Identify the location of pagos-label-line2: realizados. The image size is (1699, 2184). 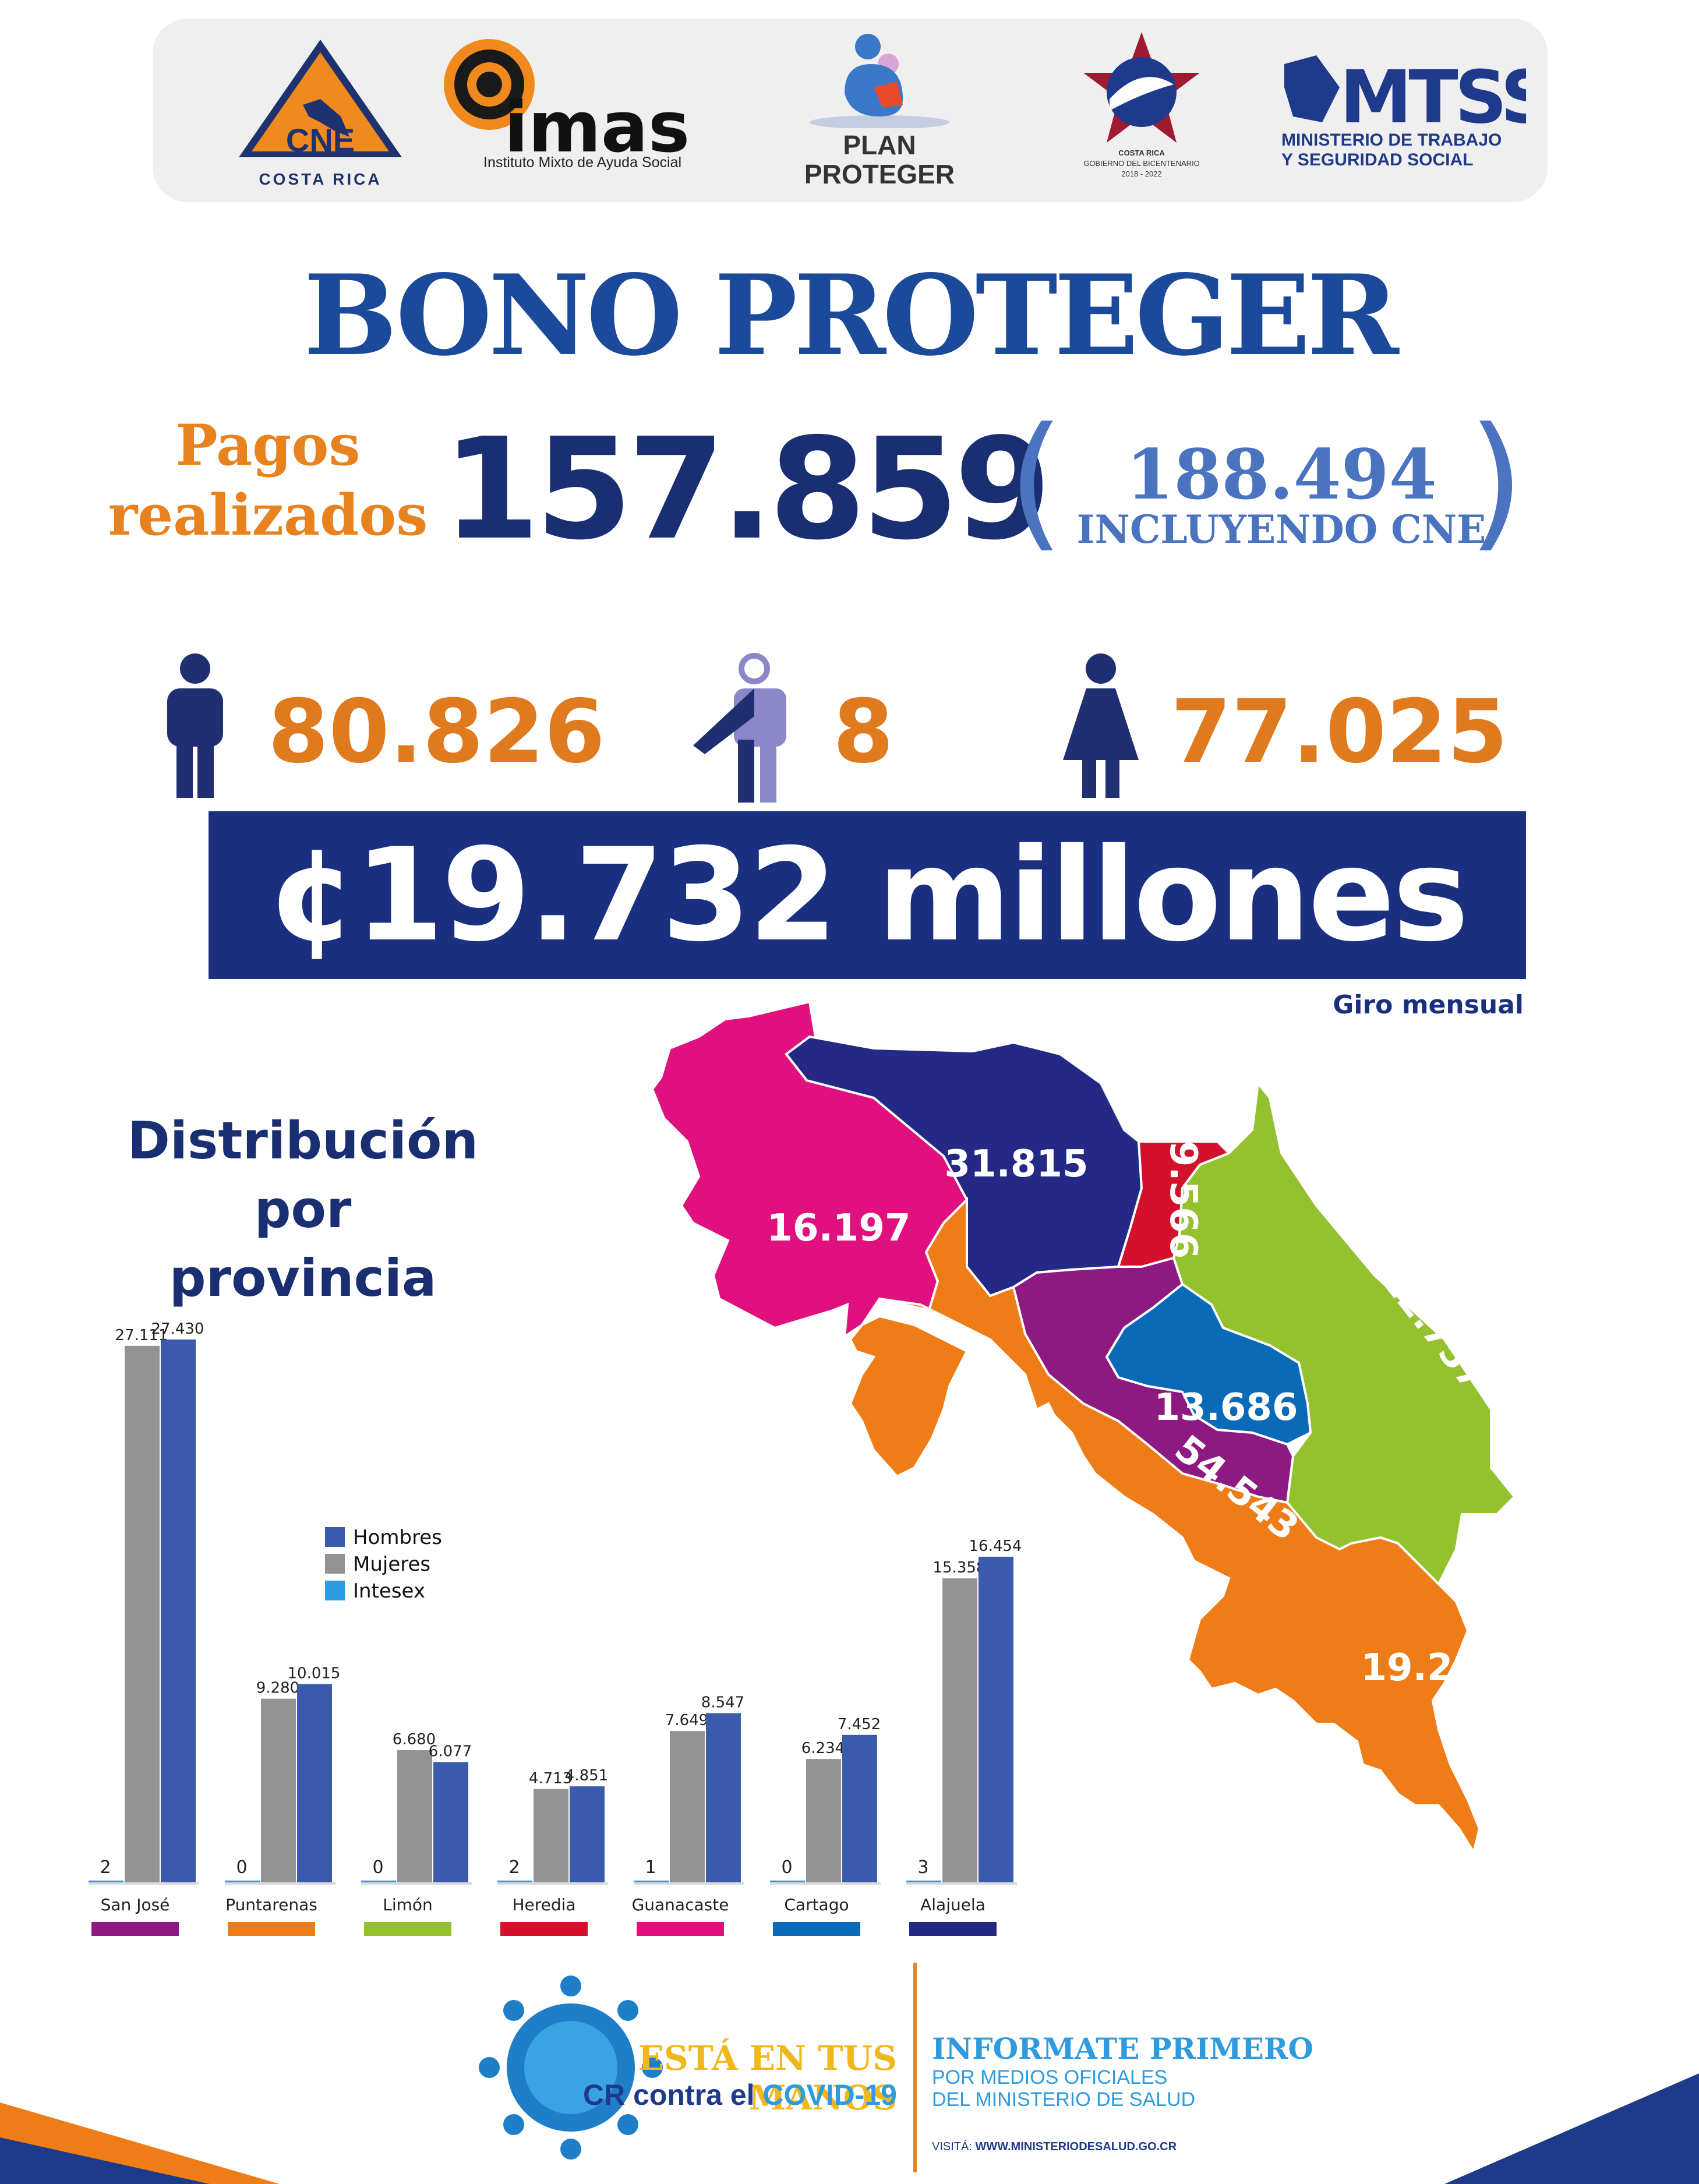
(268, 515).